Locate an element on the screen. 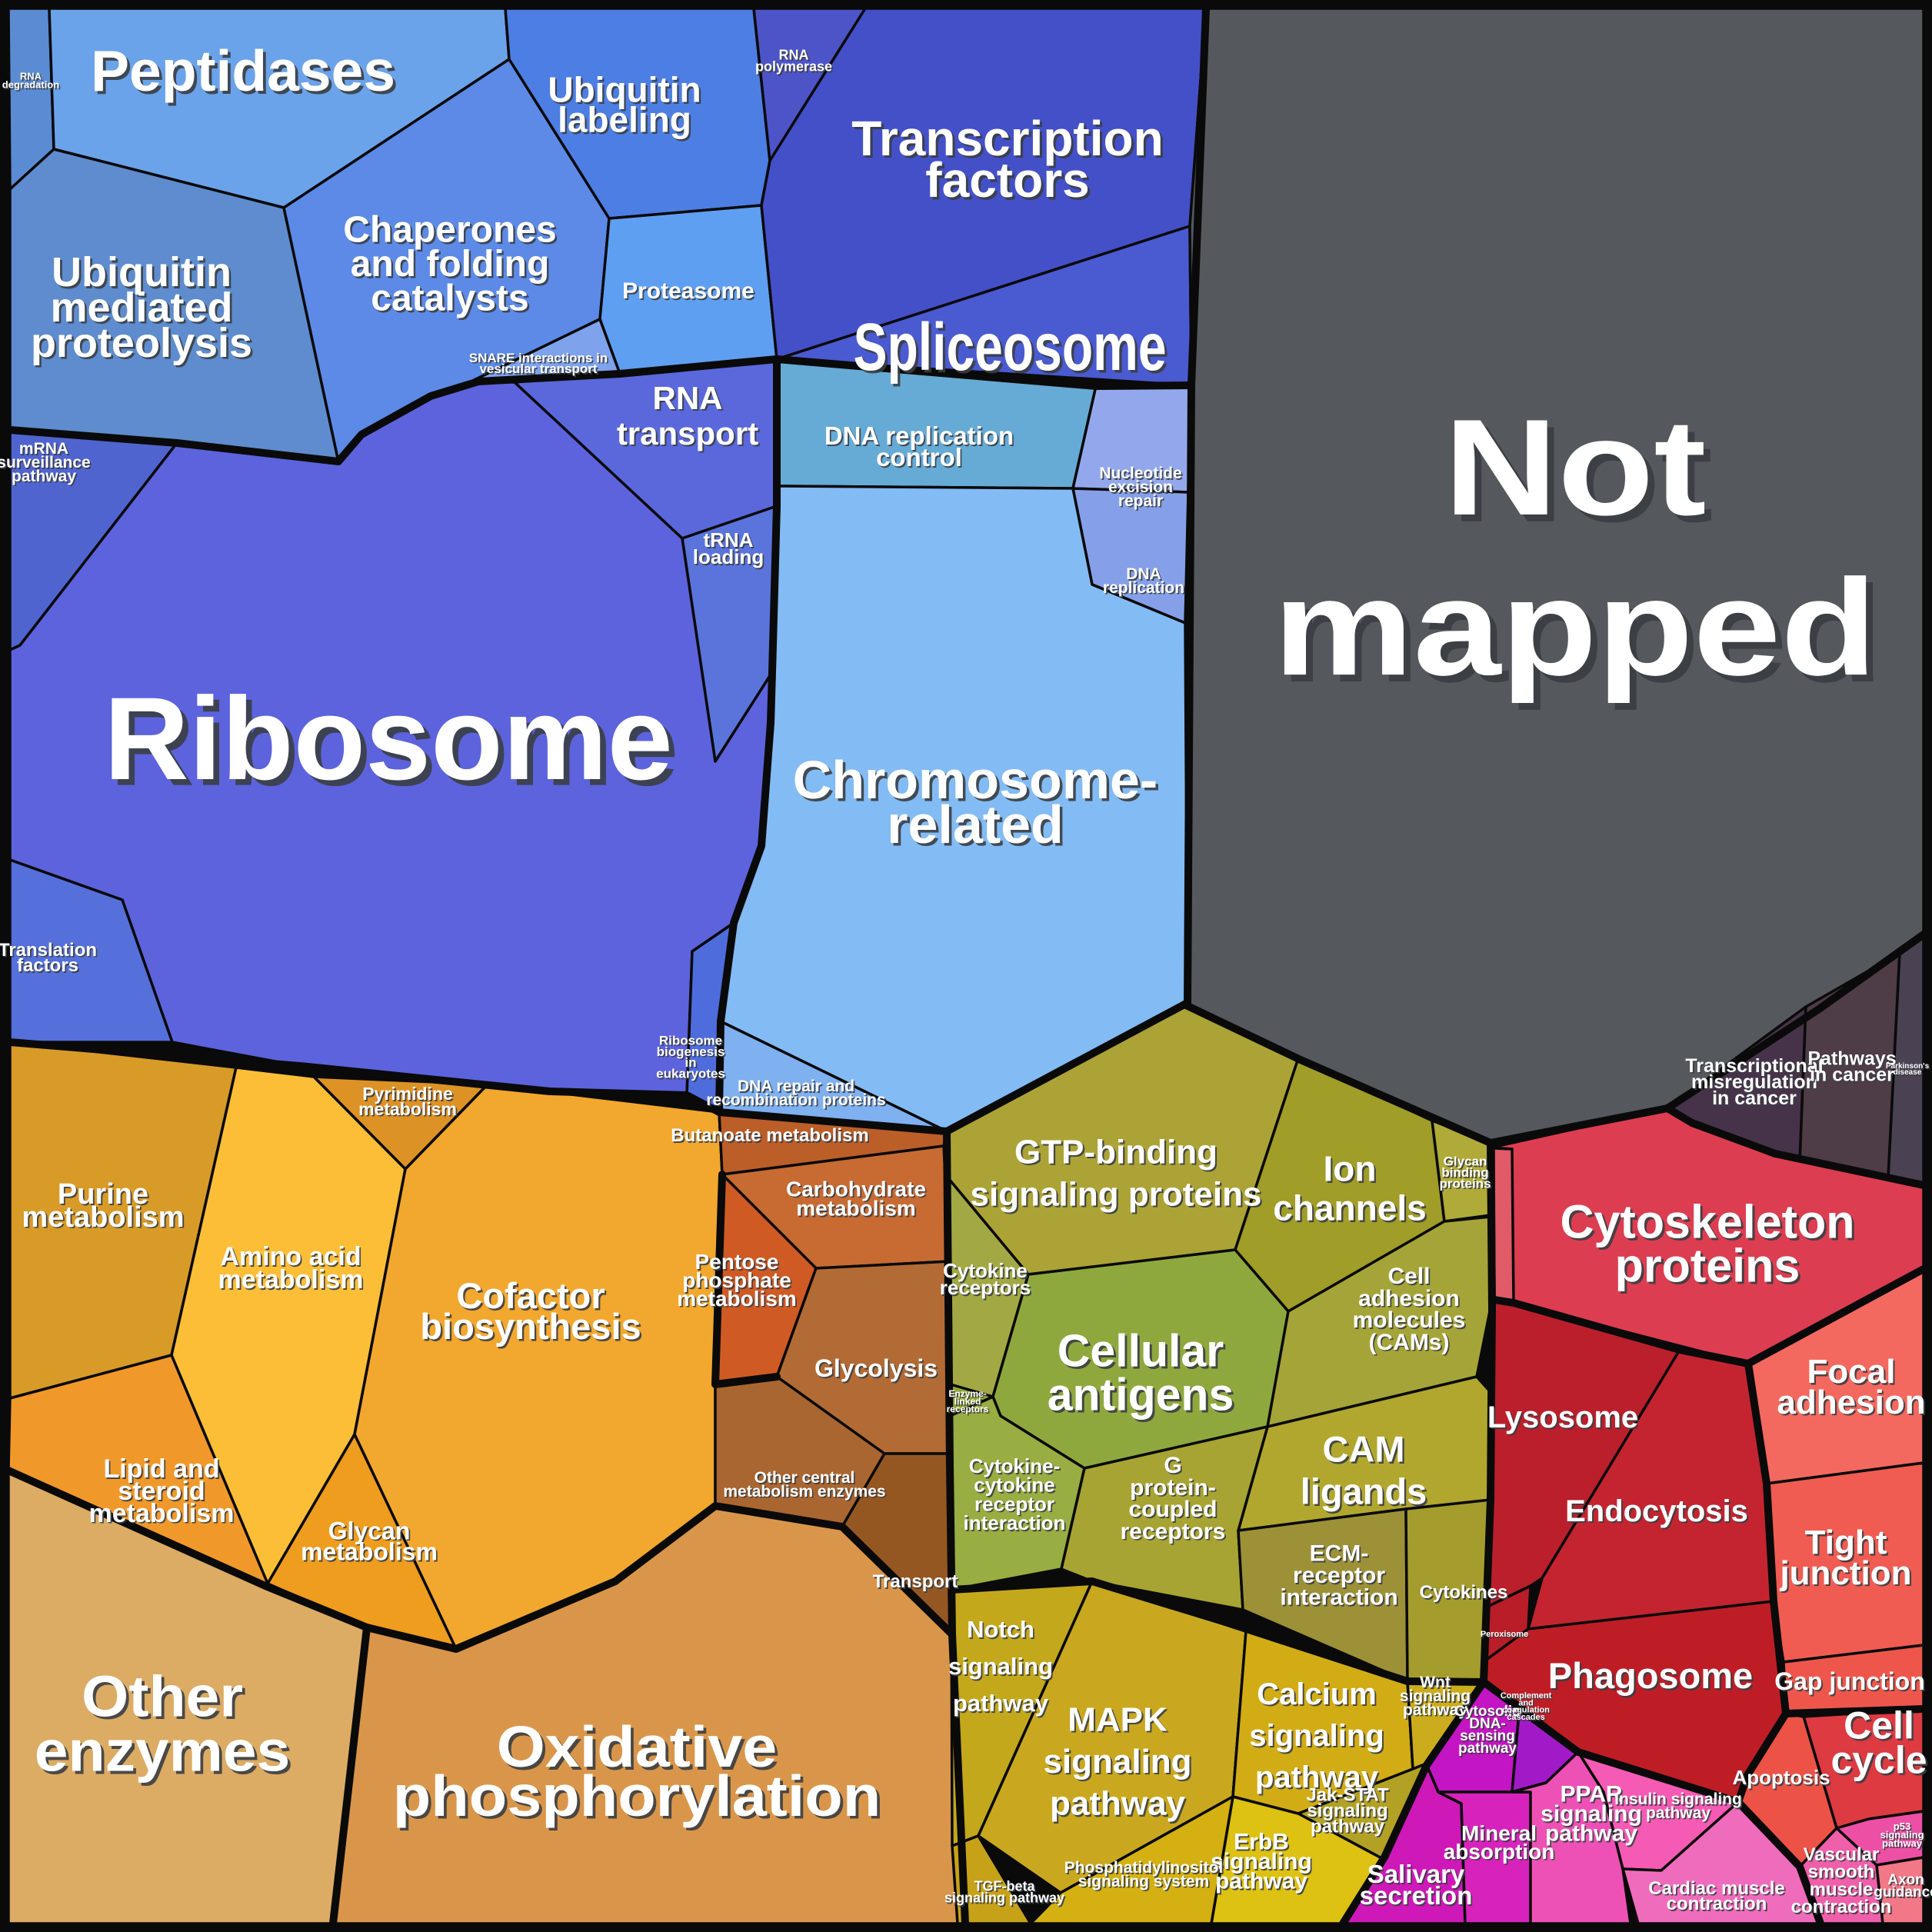  svg-text: Pathways is located at coordinates (1851, 1058).